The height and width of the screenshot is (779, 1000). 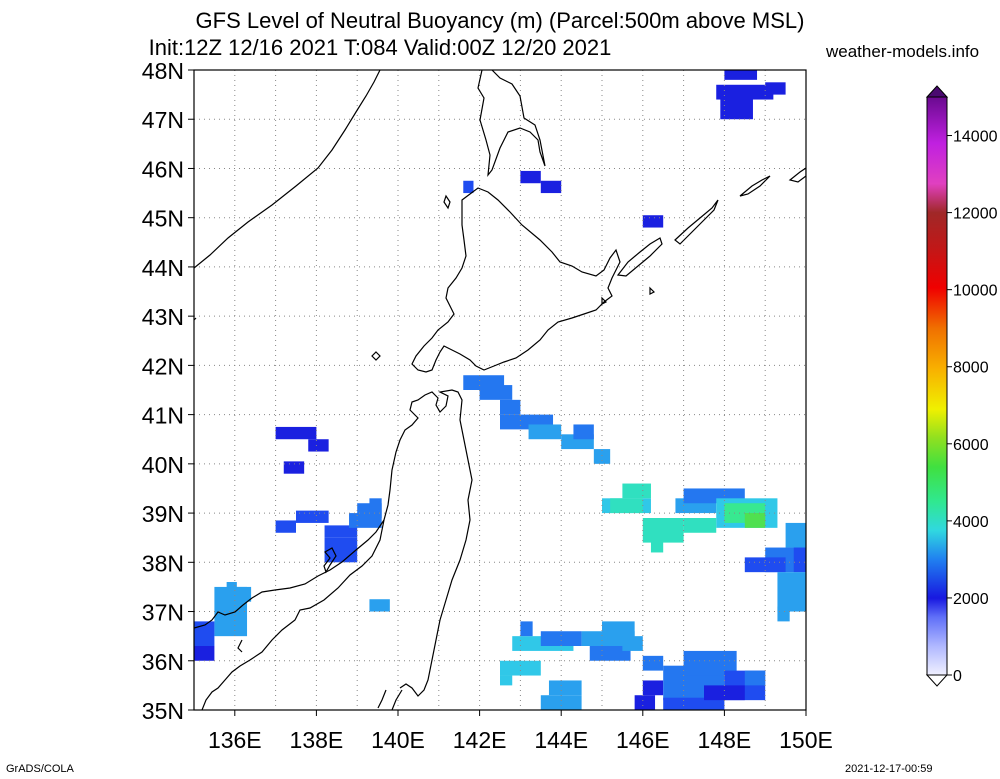 I want to click on site-credit: weather-models.info, so click(x=903, y=51).